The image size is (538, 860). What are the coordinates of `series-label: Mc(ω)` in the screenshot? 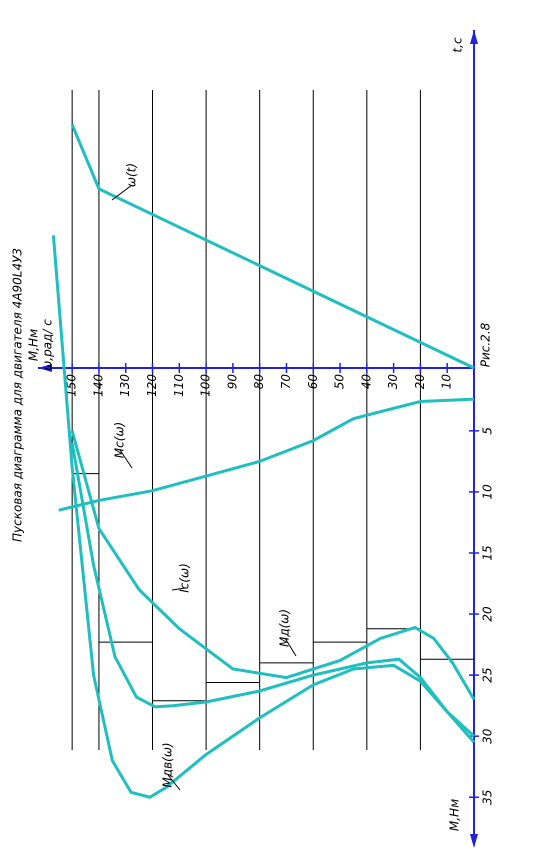 It's located at (120, 440).